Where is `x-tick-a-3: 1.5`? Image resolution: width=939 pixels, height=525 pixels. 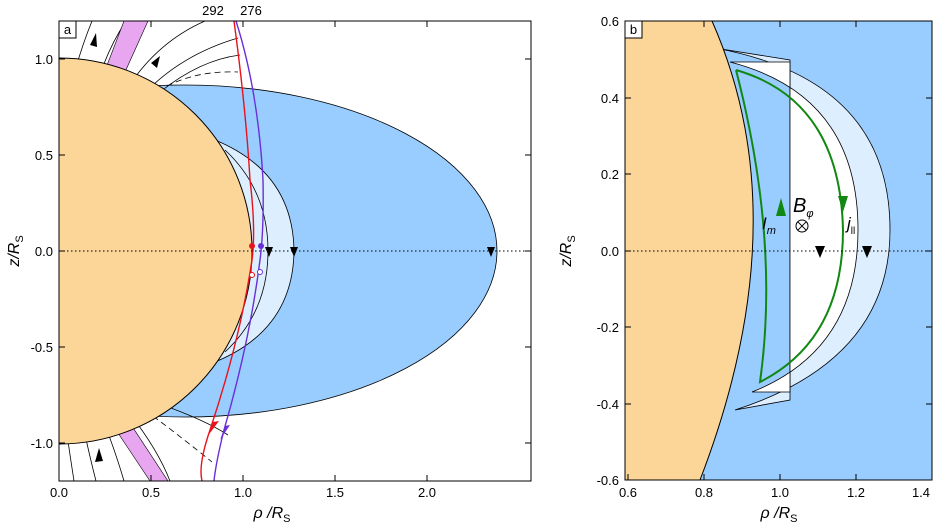 x-tick-a-3: 1.5 is located at coordinates (335, 492).